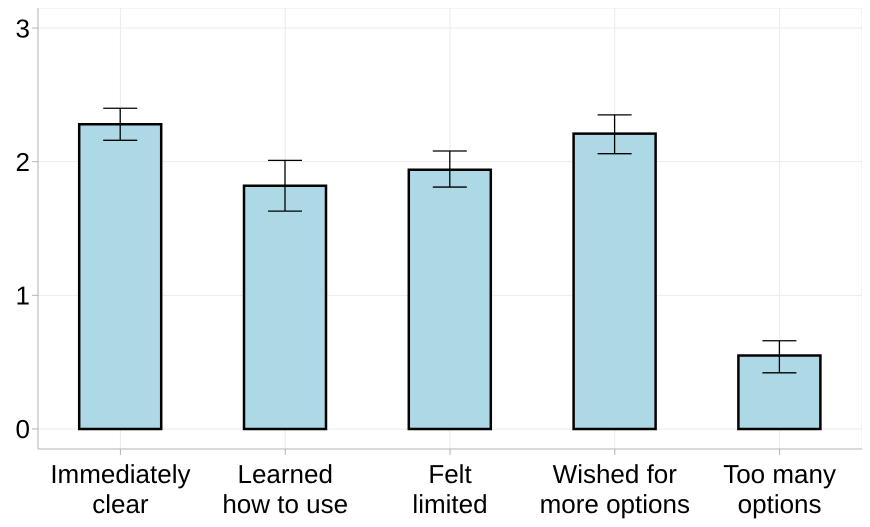 Image resolution: width=870 pixels, height=527 pixels. I want to click on y-tick-label: 2, so click(23, 161).